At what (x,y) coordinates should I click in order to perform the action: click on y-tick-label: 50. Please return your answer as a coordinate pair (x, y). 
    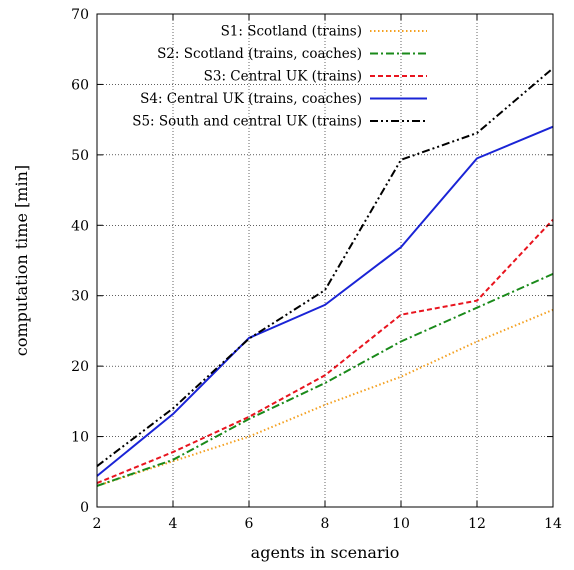
    Looking at the image, I should click on (80, 156).